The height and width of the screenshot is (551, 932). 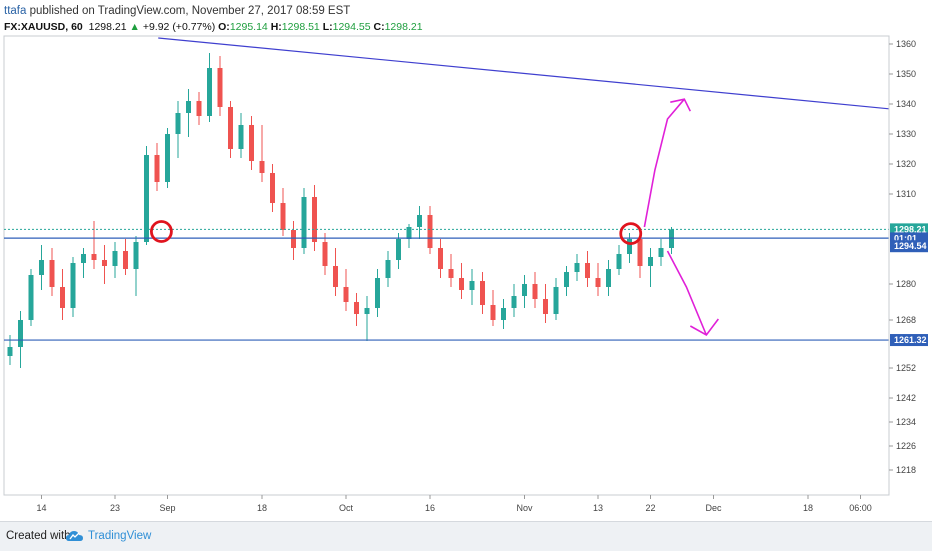 I want to click on descending-trendline, so click(x=524, y=73).